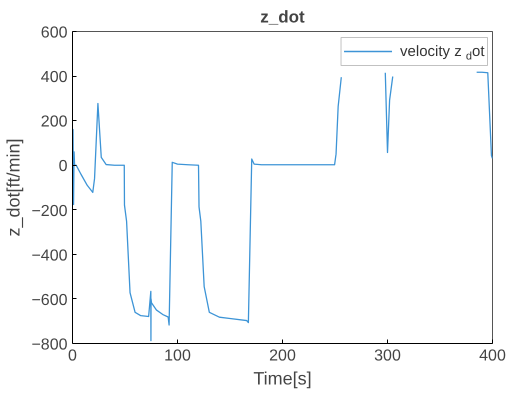 This screenshot has width=528, height=418. What do you see at coordinates (49, 255) in the screenshot?
I see `y-tick-label: −400` at bounding box center [49, 255].